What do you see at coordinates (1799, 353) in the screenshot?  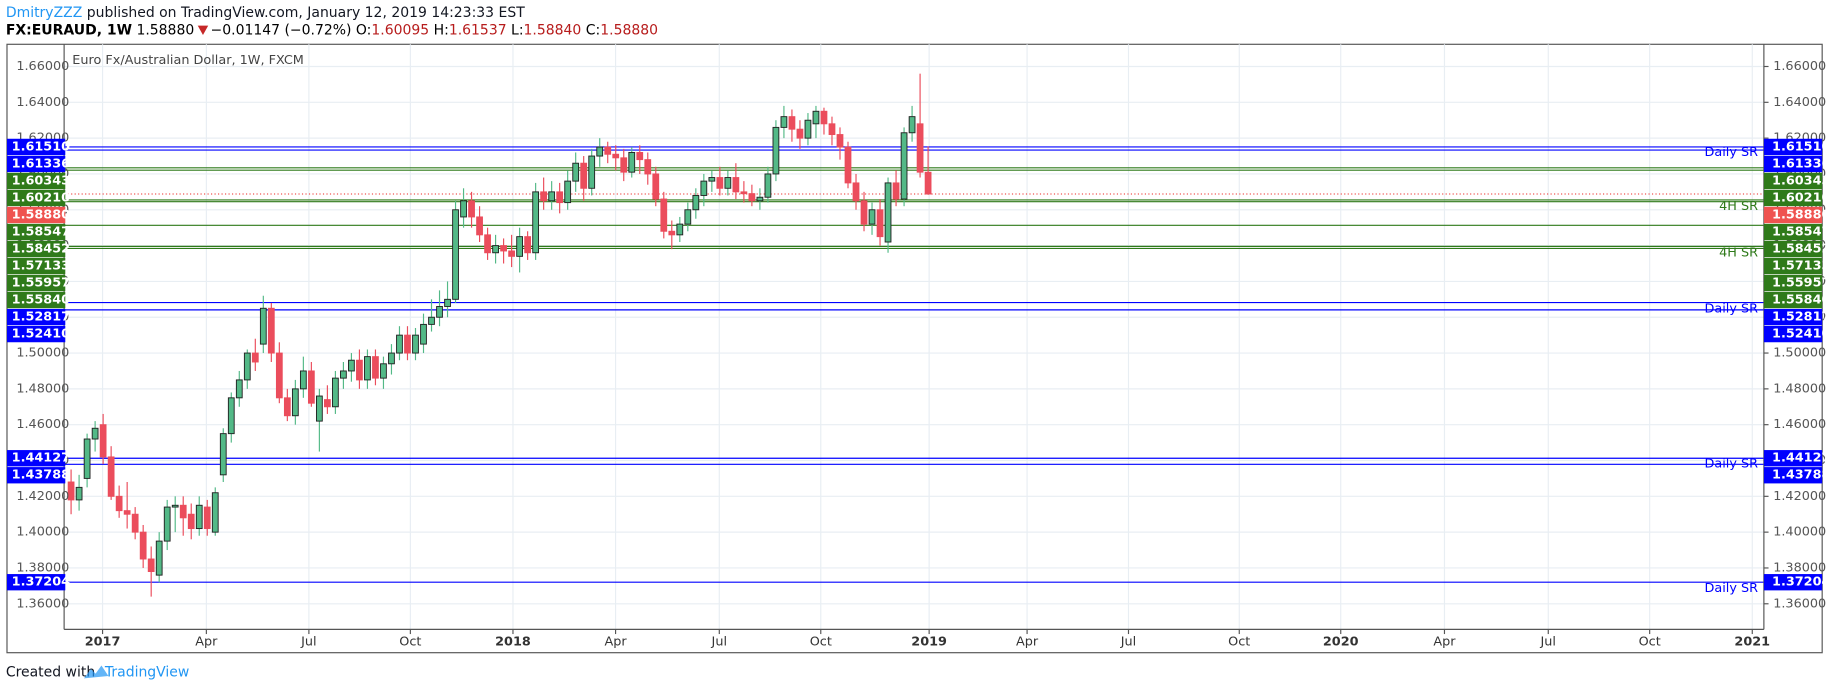 I see `y-tick-label: 1.50000` at bounding box center [1799, 353].